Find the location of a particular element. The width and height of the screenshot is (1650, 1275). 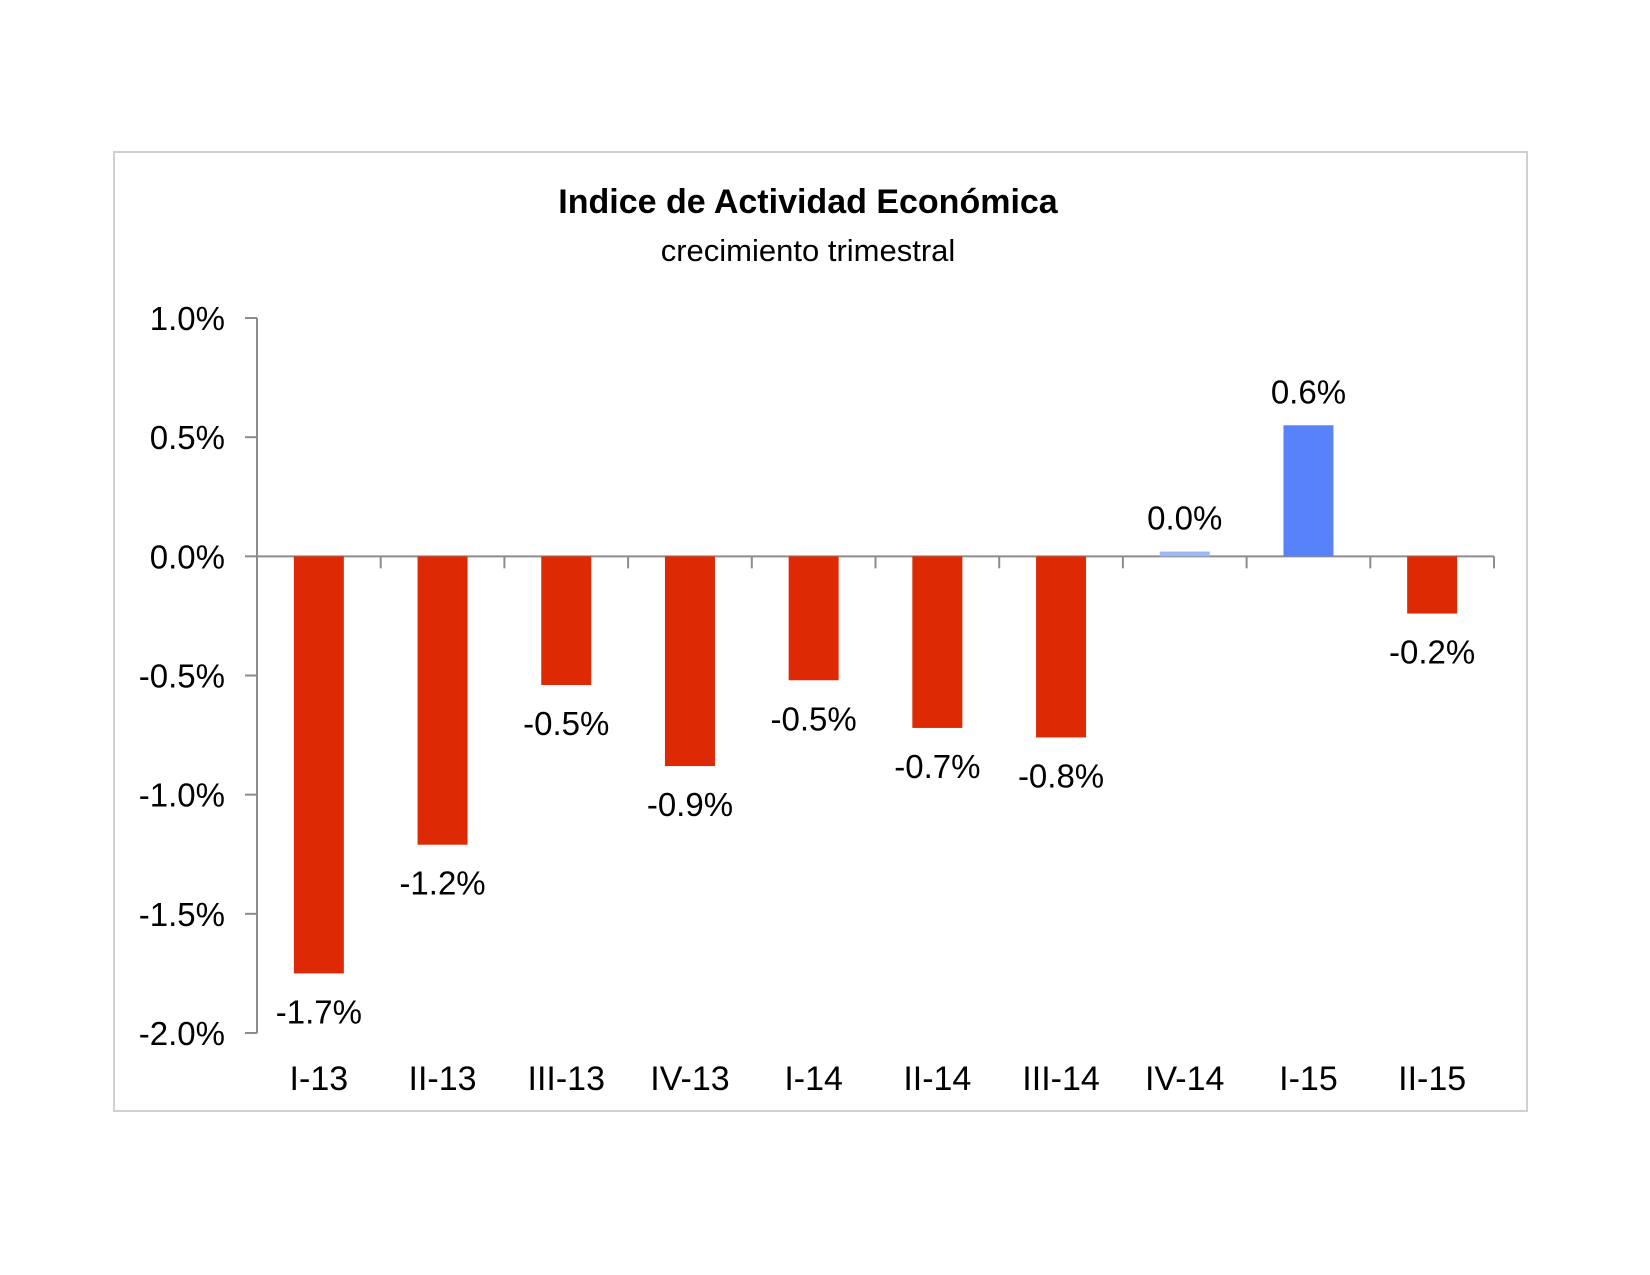

x-tick-label-IV-14: IV-14 is located at coordinates (1184, 1079).